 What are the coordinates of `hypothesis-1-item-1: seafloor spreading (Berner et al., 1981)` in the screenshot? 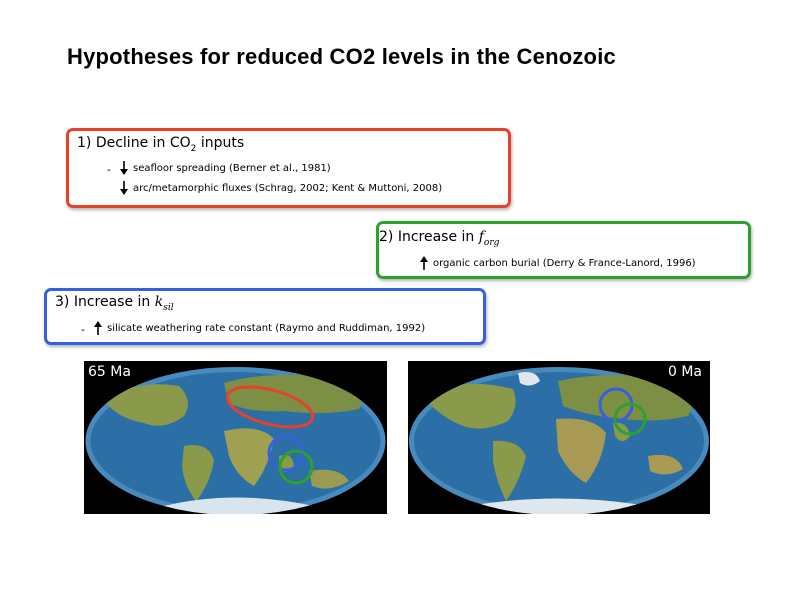 It's located at (225, 168).